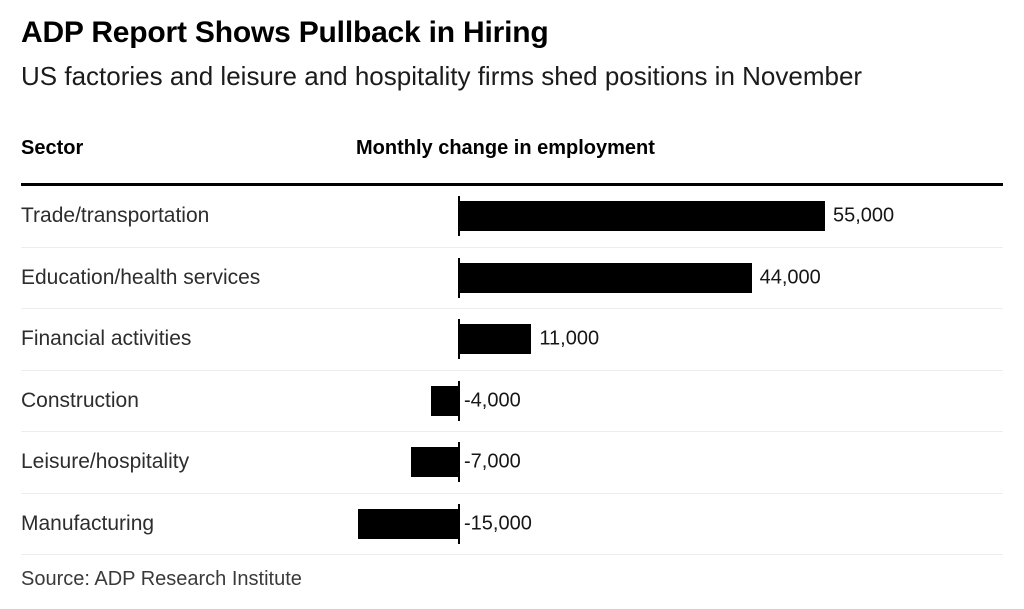 This screenshot has width=1024, height=609. I want to click on chart-row: Education/health services 44,000, so click(512, 278).